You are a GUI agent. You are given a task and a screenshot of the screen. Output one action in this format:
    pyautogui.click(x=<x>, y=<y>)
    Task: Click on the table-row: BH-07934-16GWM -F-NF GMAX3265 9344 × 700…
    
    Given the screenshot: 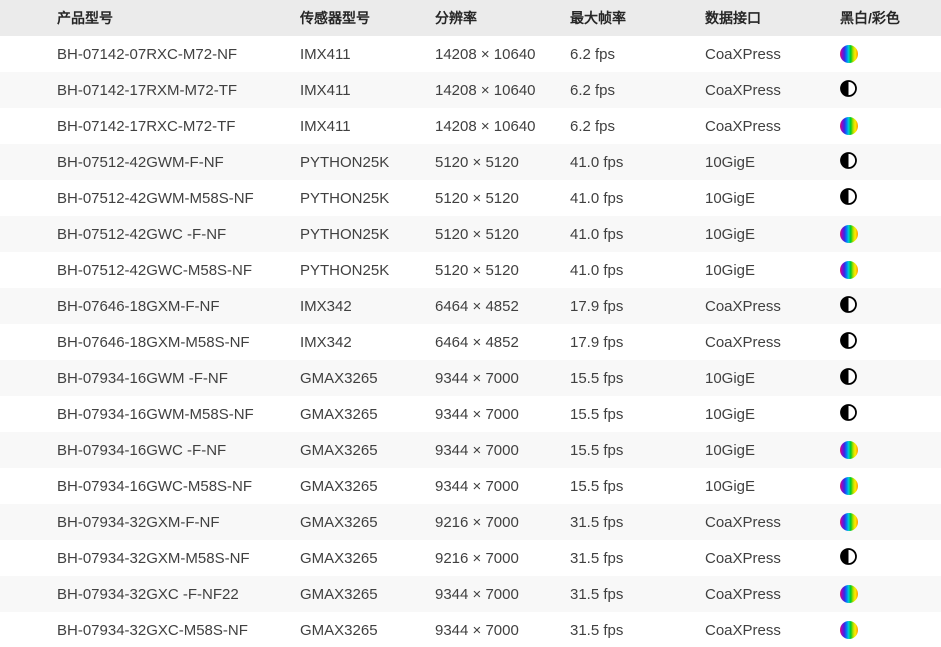 What is the action you would take?
    pyautogui.click(x=470, y=378)
    